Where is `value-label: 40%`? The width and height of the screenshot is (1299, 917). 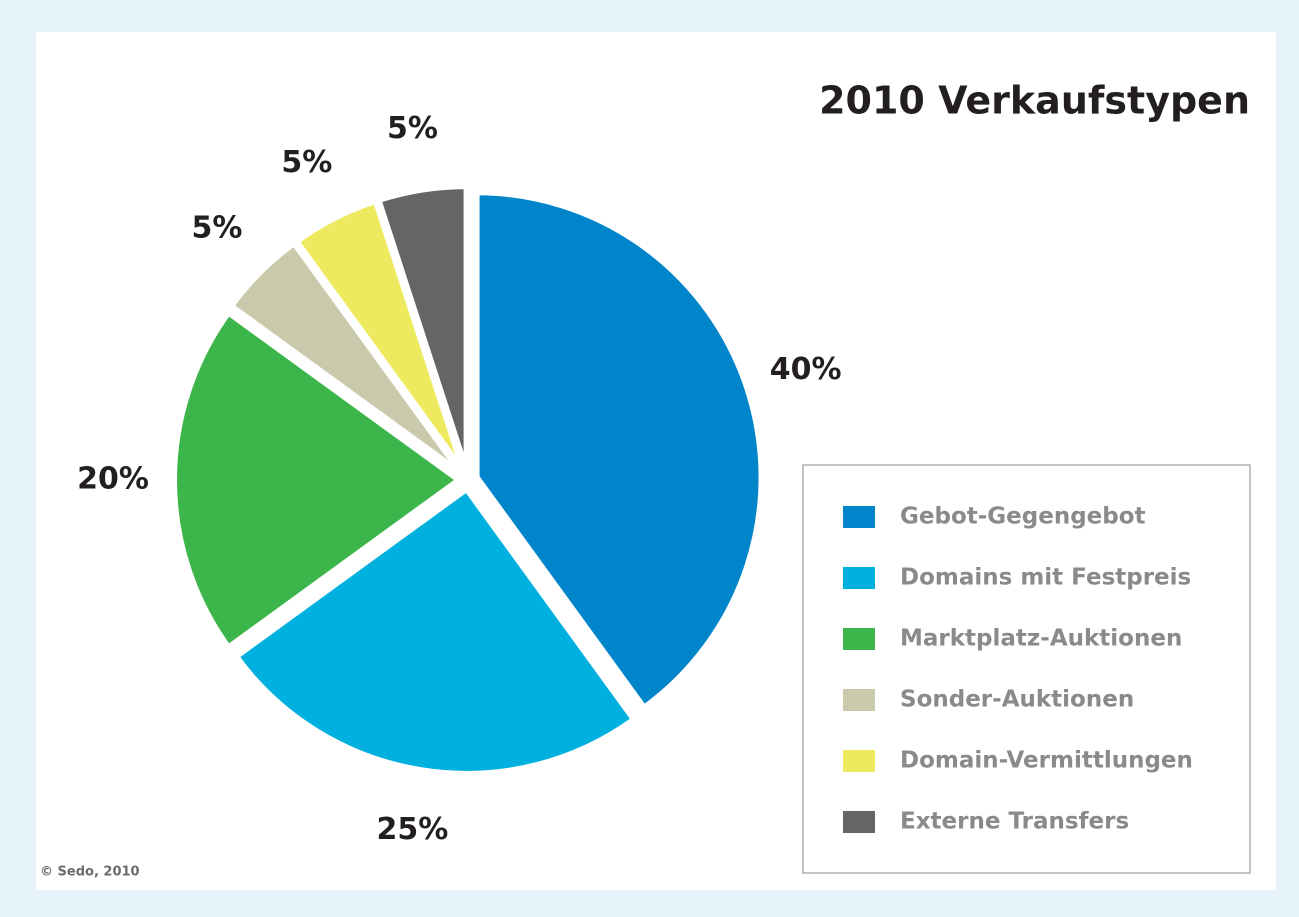 value-label: 40% is located at coordinates (806, 369).